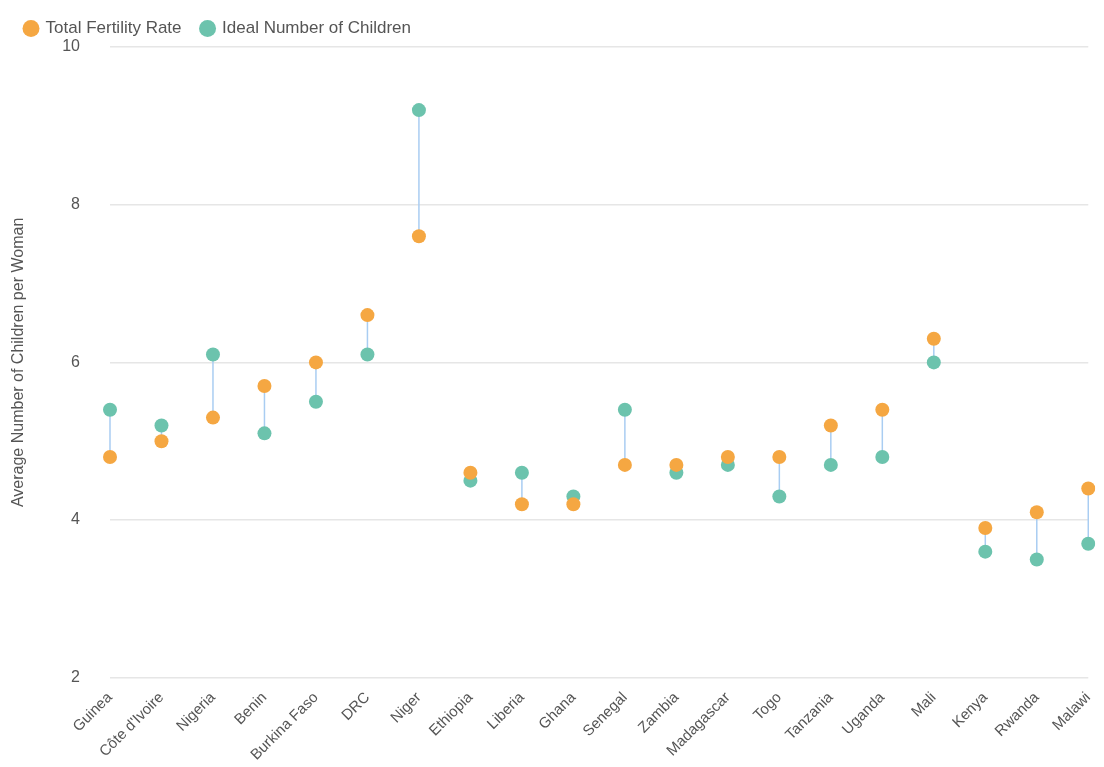 This screenshot has height=767, width=1104. Describe the element at coordinates (76, 204) in the screenshot. I see `y-tick-label: 8` at that location.